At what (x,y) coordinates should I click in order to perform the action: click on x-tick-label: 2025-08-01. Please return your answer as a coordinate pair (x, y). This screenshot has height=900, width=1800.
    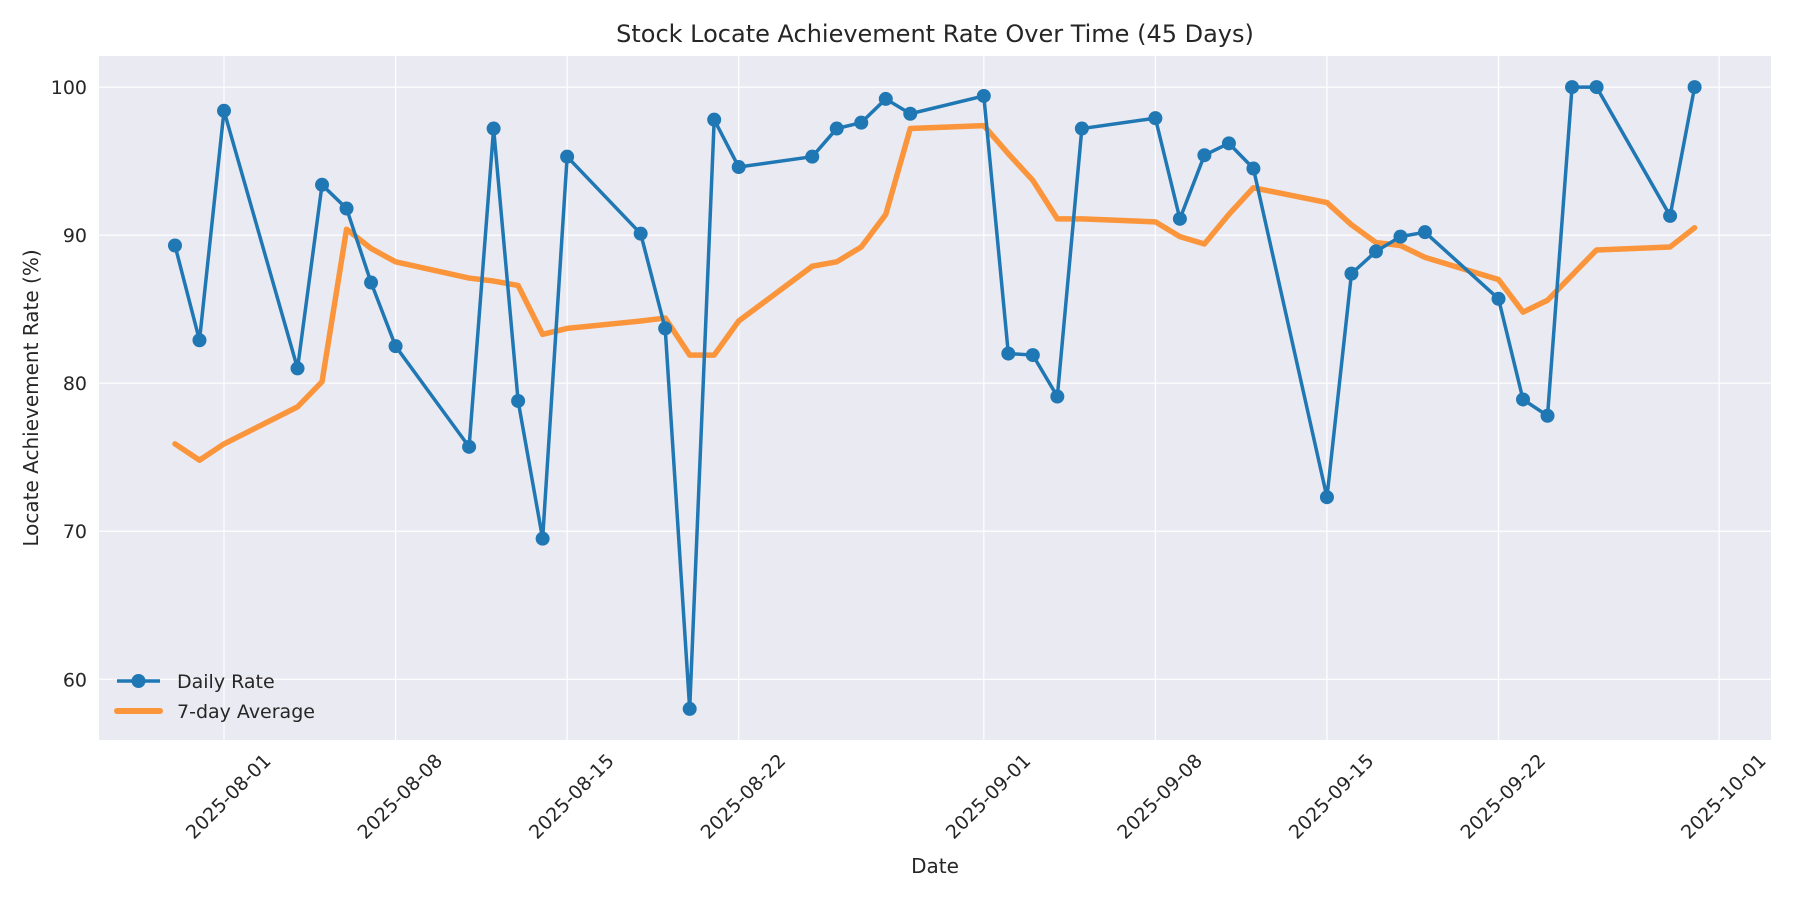
    Looking at the image, I should click on (229, 797).